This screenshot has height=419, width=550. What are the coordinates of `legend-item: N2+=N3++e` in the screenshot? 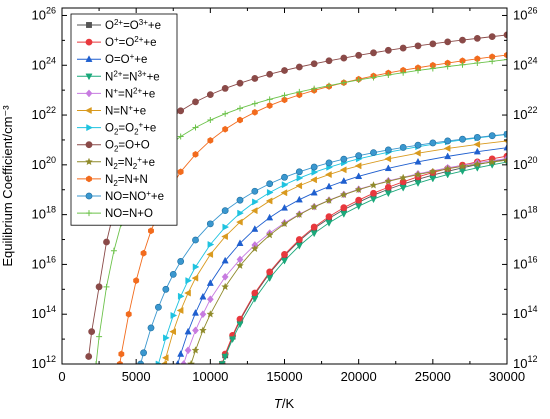 It's located at (118, 76).